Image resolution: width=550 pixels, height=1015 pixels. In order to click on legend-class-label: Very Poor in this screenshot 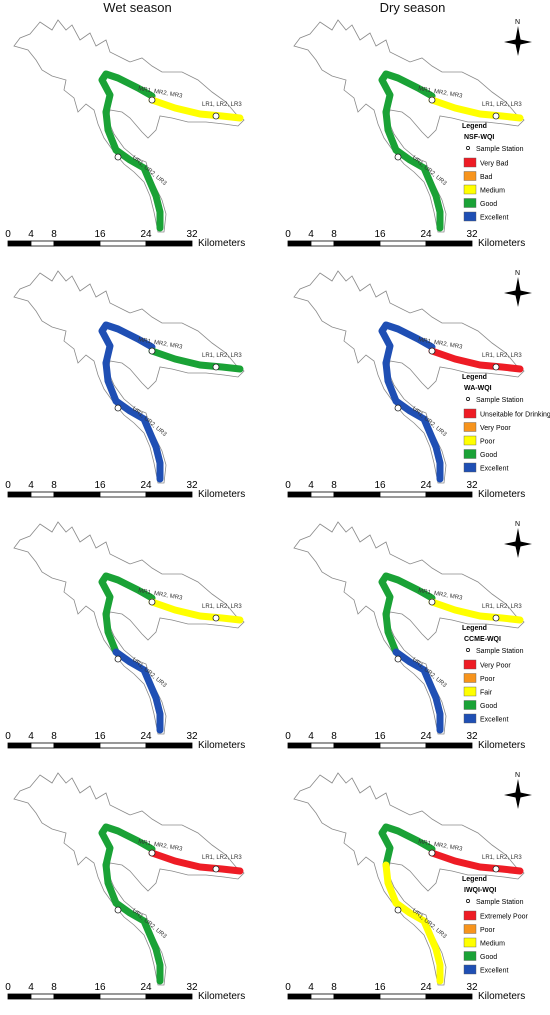, I will do `click(495, 428)`.